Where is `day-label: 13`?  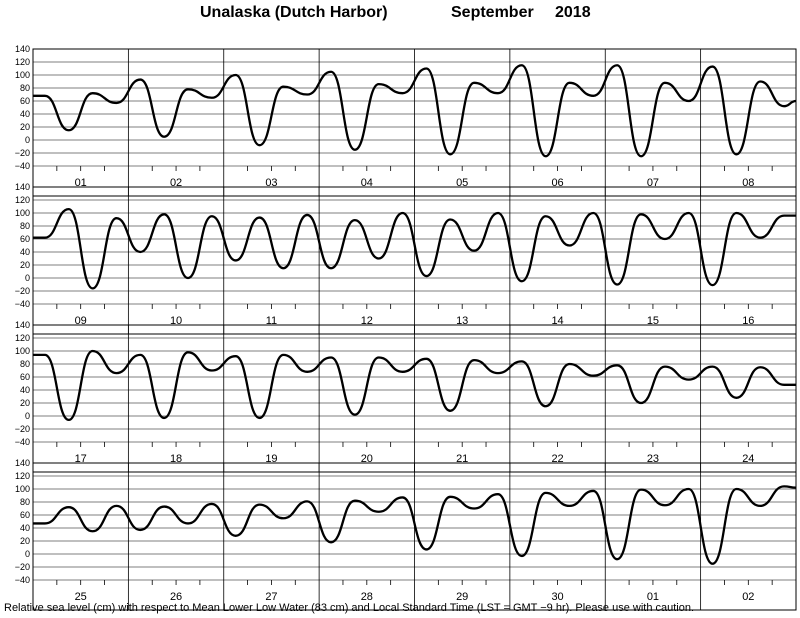 day-label: 13 is located at coordinates (462, 321).